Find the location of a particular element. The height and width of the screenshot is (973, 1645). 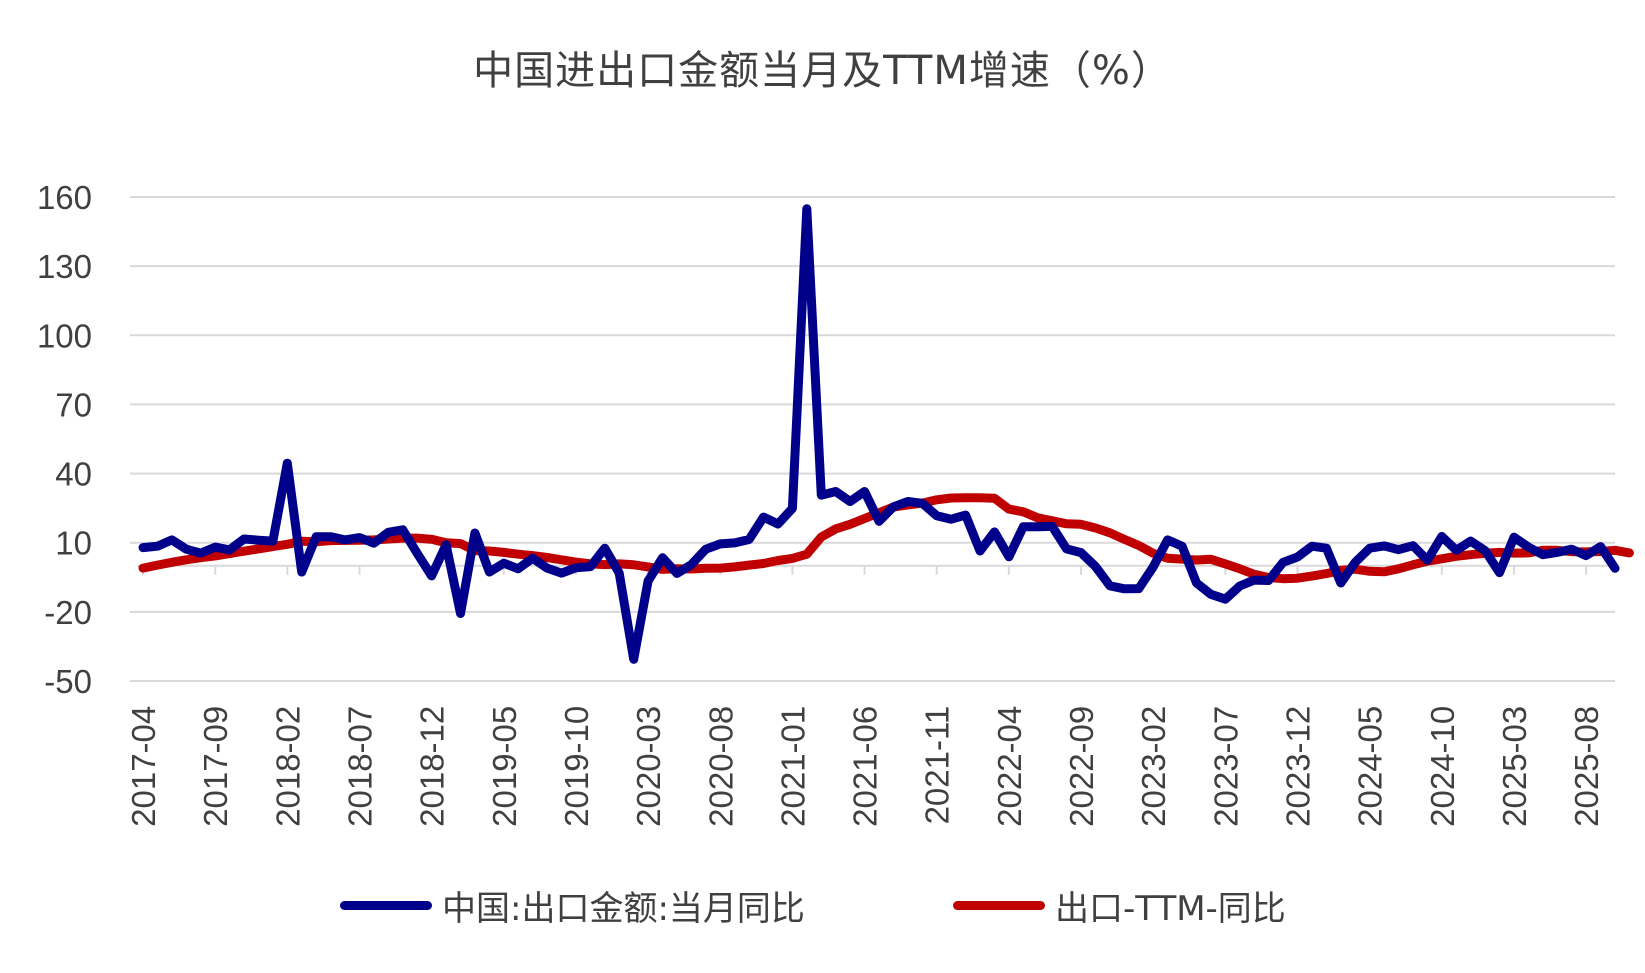

y-tick-label: -20 is located at coordinates (68, 612).